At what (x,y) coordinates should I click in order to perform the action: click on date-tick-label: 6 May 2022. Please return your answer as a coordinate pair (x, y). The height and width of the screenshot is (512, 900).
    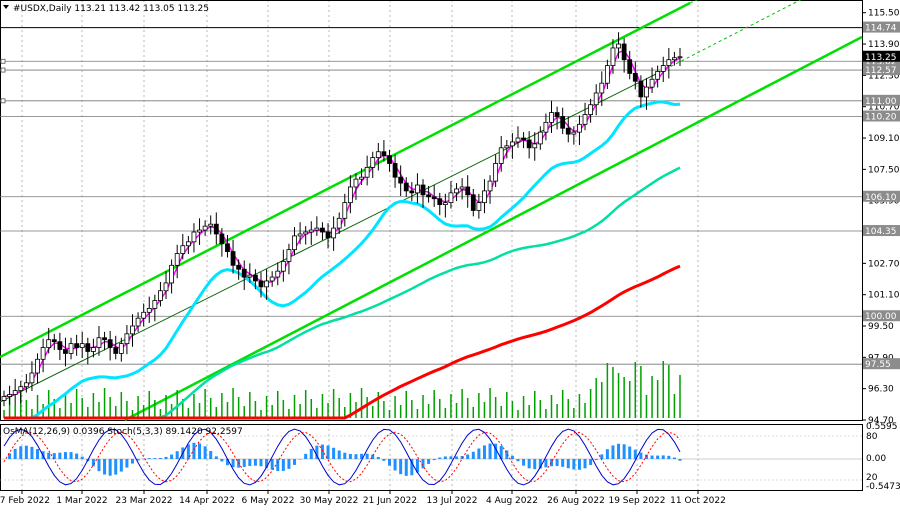
    Looking at the image, I should click on (268, 501).